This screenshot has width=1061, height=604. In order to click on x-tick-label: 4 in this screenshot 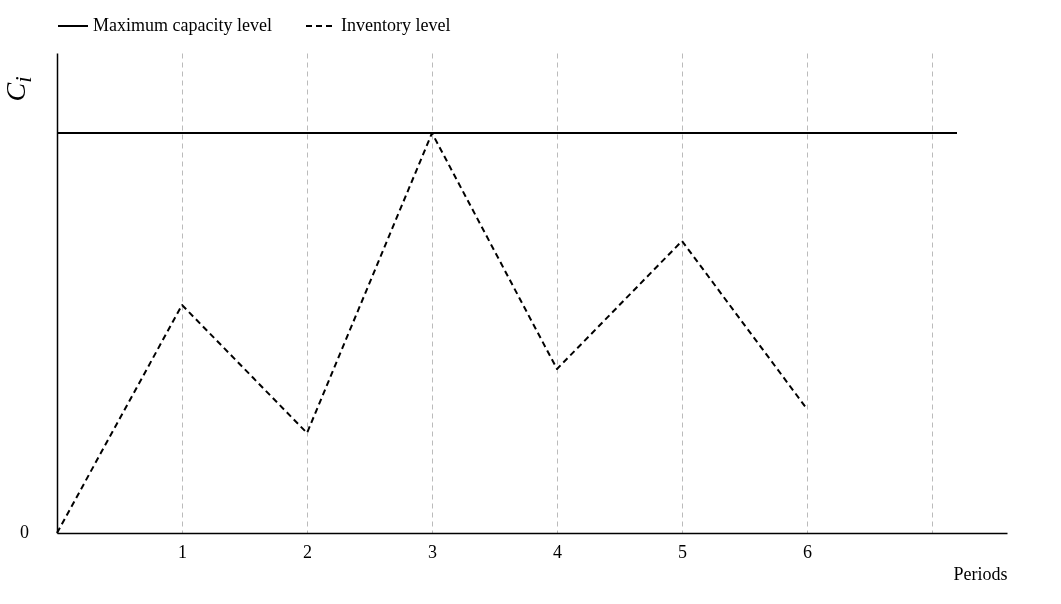, I will do `click(557, 551)`.